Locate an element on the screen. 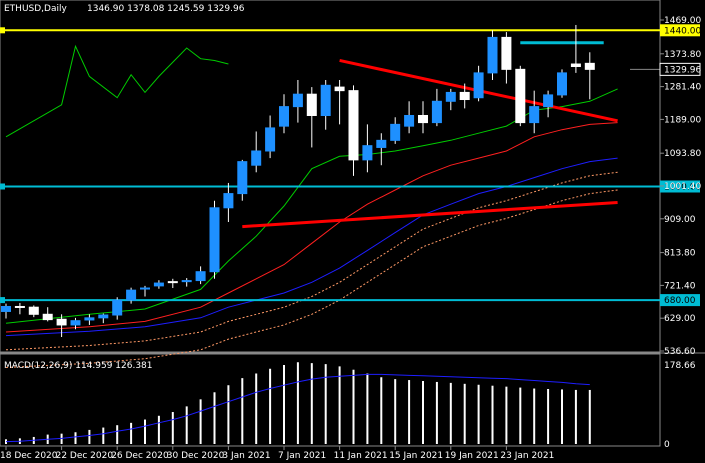 The height and width of the screenshot is (463, 705). y-tick-label: 1281.40 is located at coordinates (682, 88).